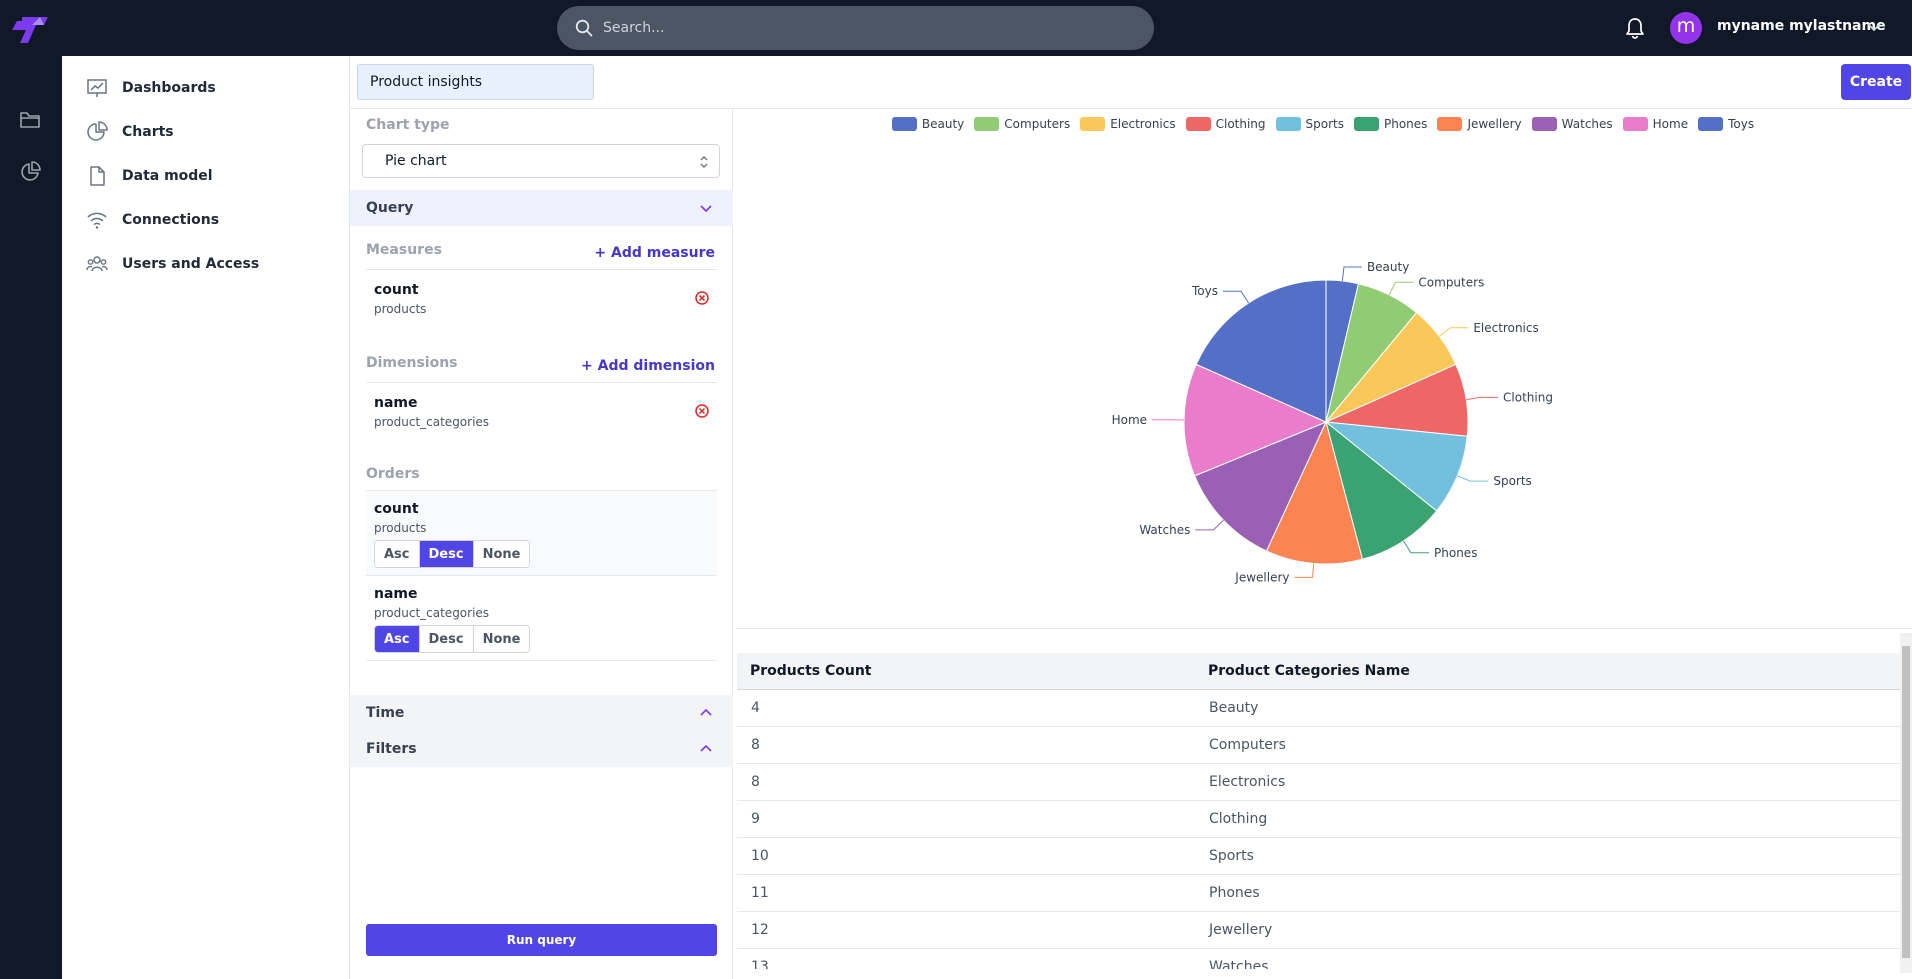 Image resolution: width=1912 pixels, height=979 pixels. What do you see at coordinates (97, 176) in the screenshot?
I see `document-icon` at bounding box center [97, 176].